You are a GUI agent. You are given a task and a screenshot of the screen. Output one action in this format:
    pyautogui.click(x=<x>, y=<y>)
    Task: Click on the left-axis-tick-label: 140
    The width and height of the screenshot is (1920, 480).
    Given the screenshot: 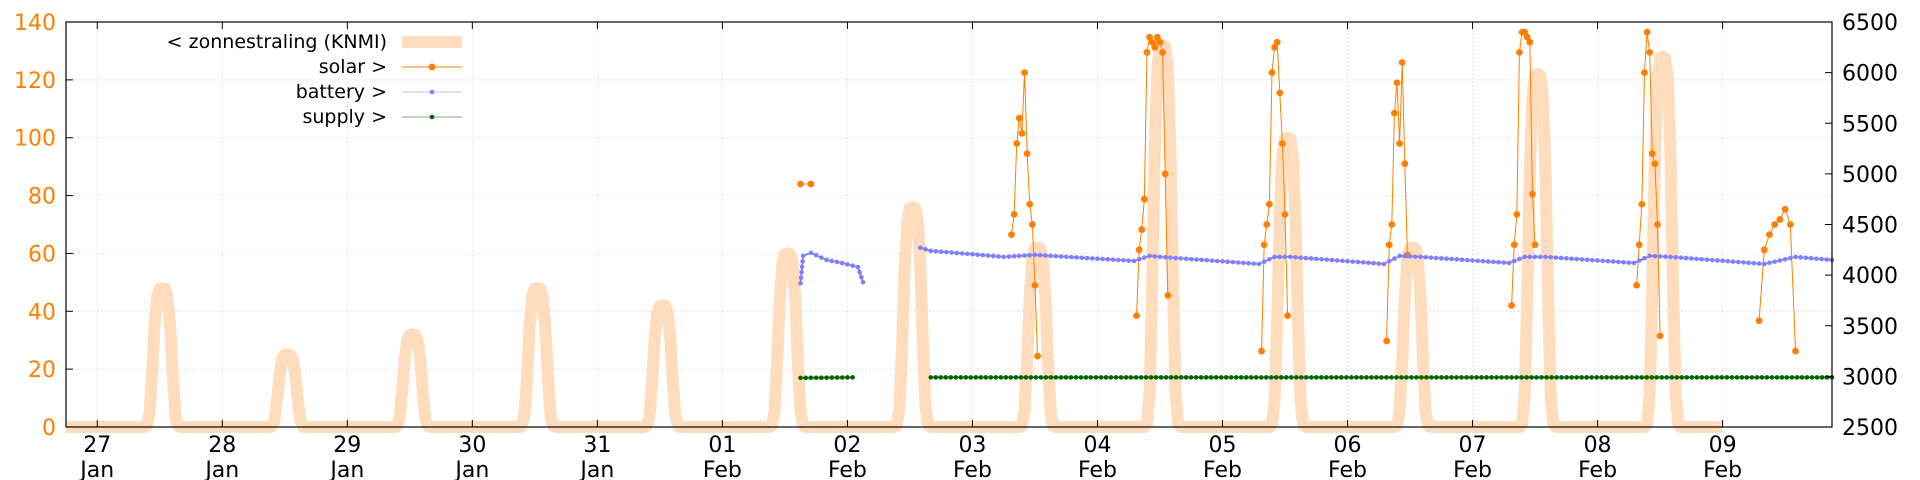 What is the action you would take?
    pyautogui.click(x=35, y=23)
    